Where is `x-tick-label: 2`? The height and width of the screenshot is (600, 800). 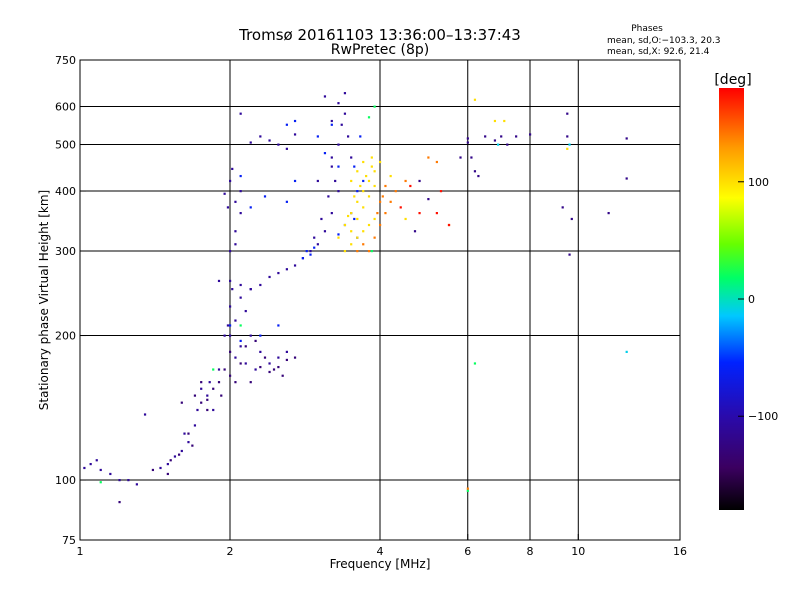
x-tick-label: 2 is located at coordinates (230, 551).